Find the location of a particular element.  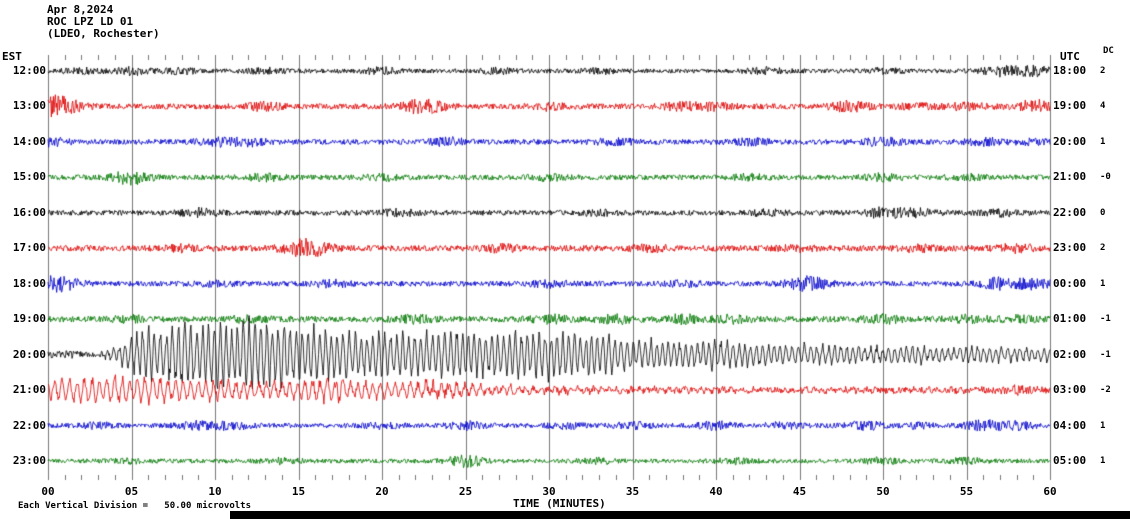

row-utc-label: 01:00 is located at coordinates (1070, 319).